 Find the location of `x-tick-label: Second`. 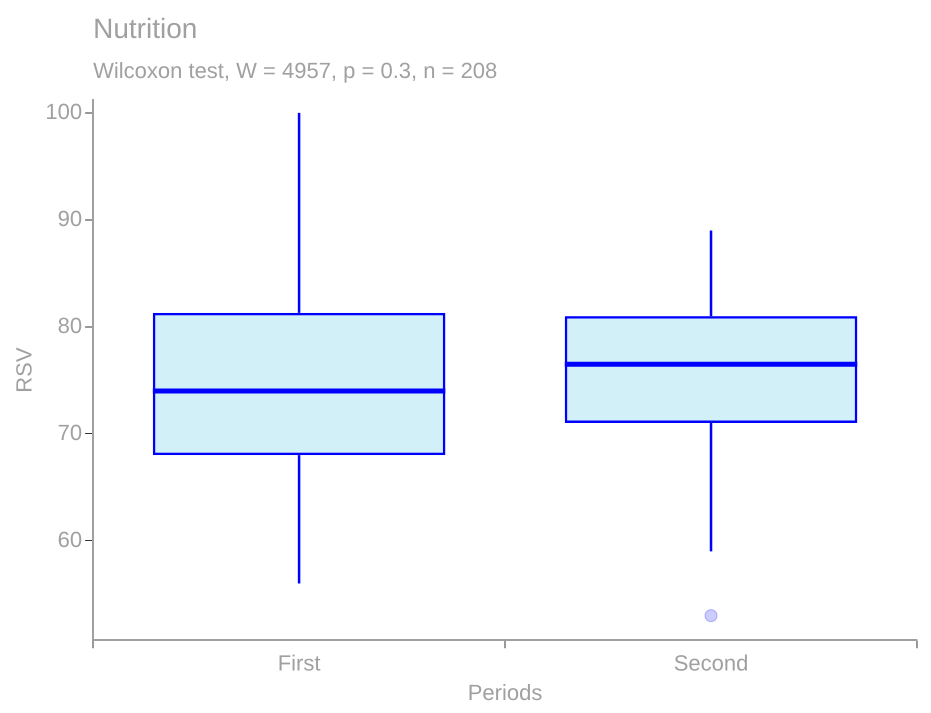

x-tick-label: Second is located at coordinates (711, 663).